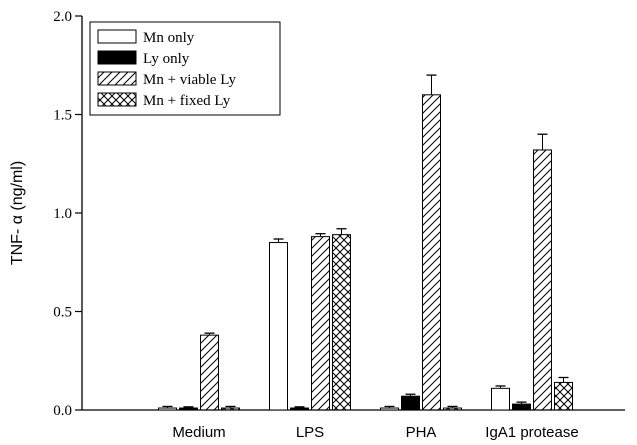 Image resolution: width=637 pixels, height=445 pixels. What do you see at coordinates (169, 38) in the screenshot?
I see `legend-label: Mn only` at bounding box center [169, 38].